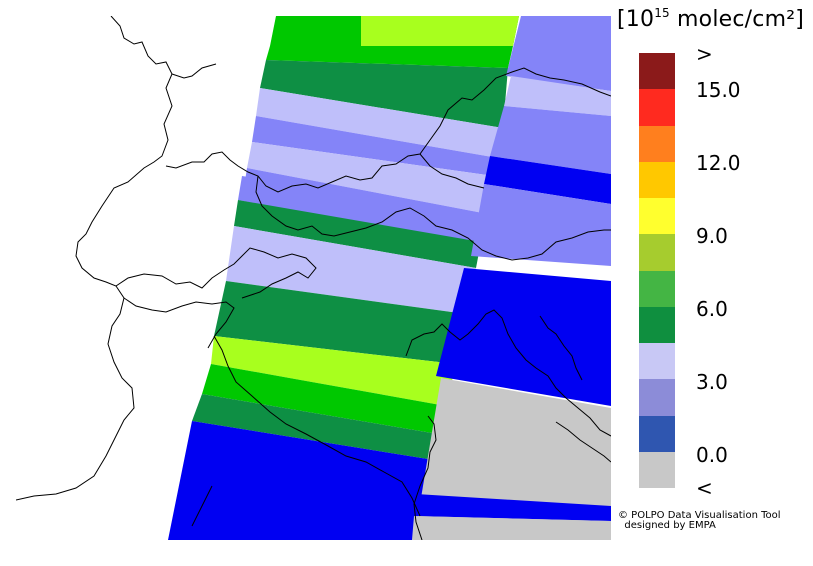 Image resolution: width=813 pixels, height=566 pixels. What do you see at coordinates (667, 525) in the screenshot?
I see `credit-line-2: designed by EMPA` at bounding box center [667, 525].